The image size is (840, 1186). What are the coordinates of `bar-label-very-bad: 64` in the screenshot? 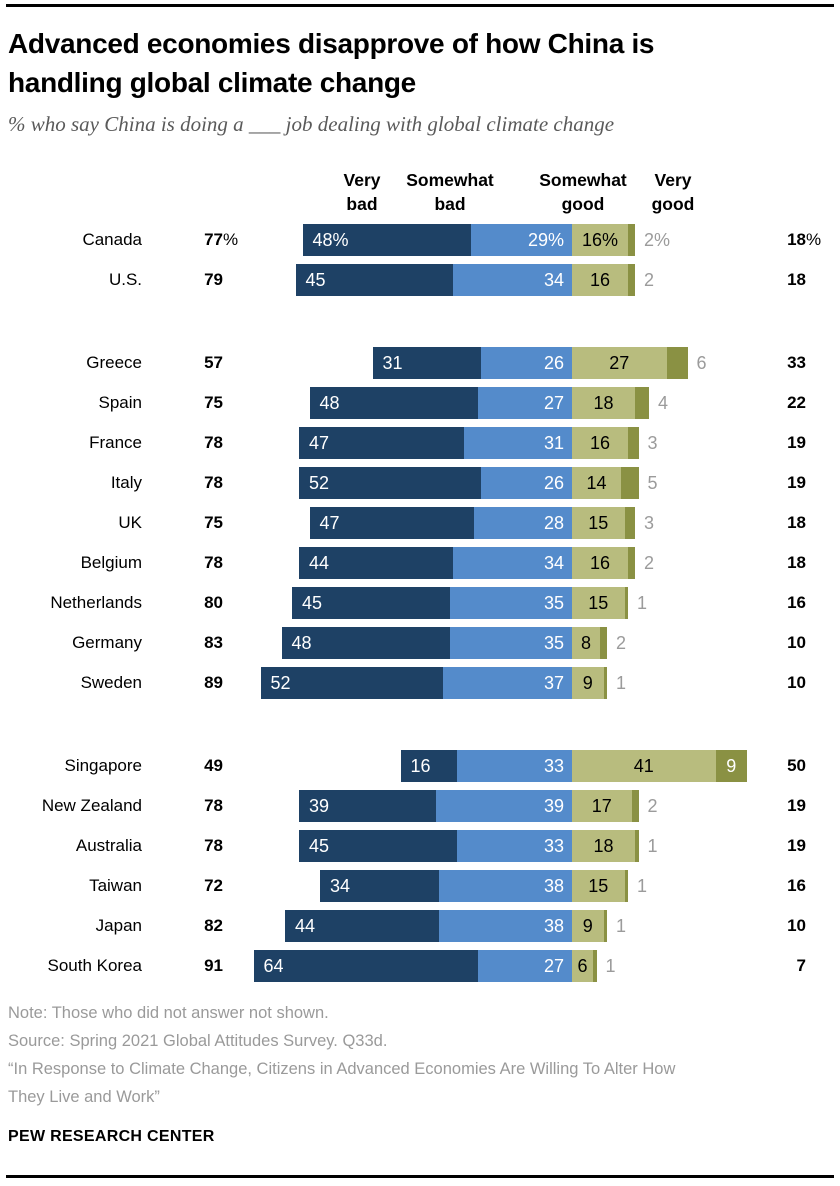 It's located at (273, 965).